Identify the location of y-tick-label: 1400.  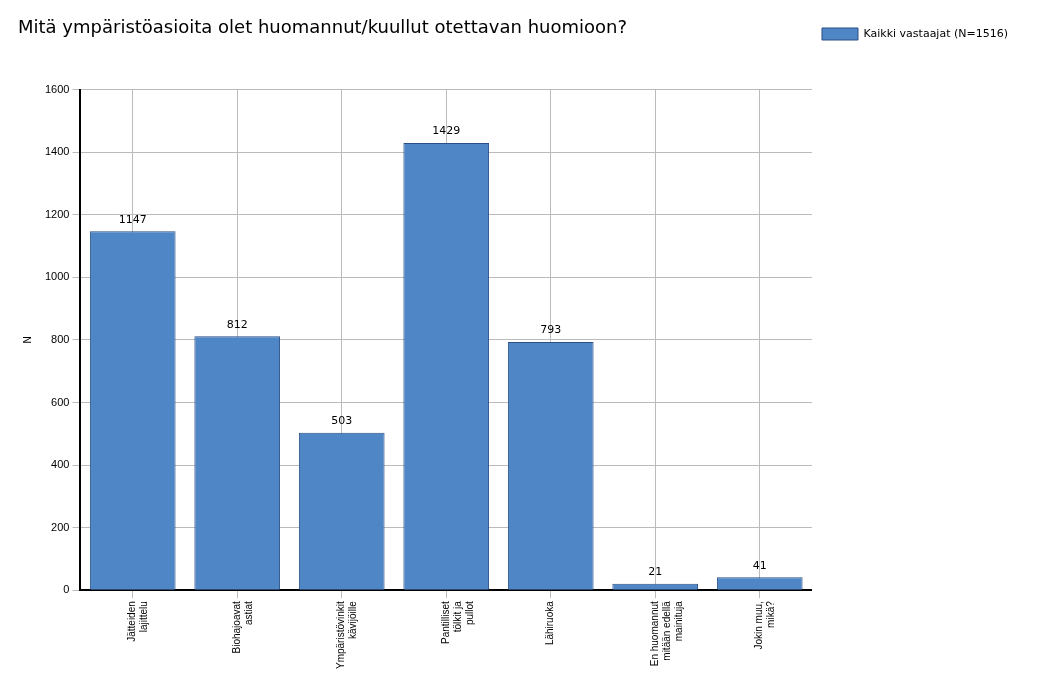
(57, 151).